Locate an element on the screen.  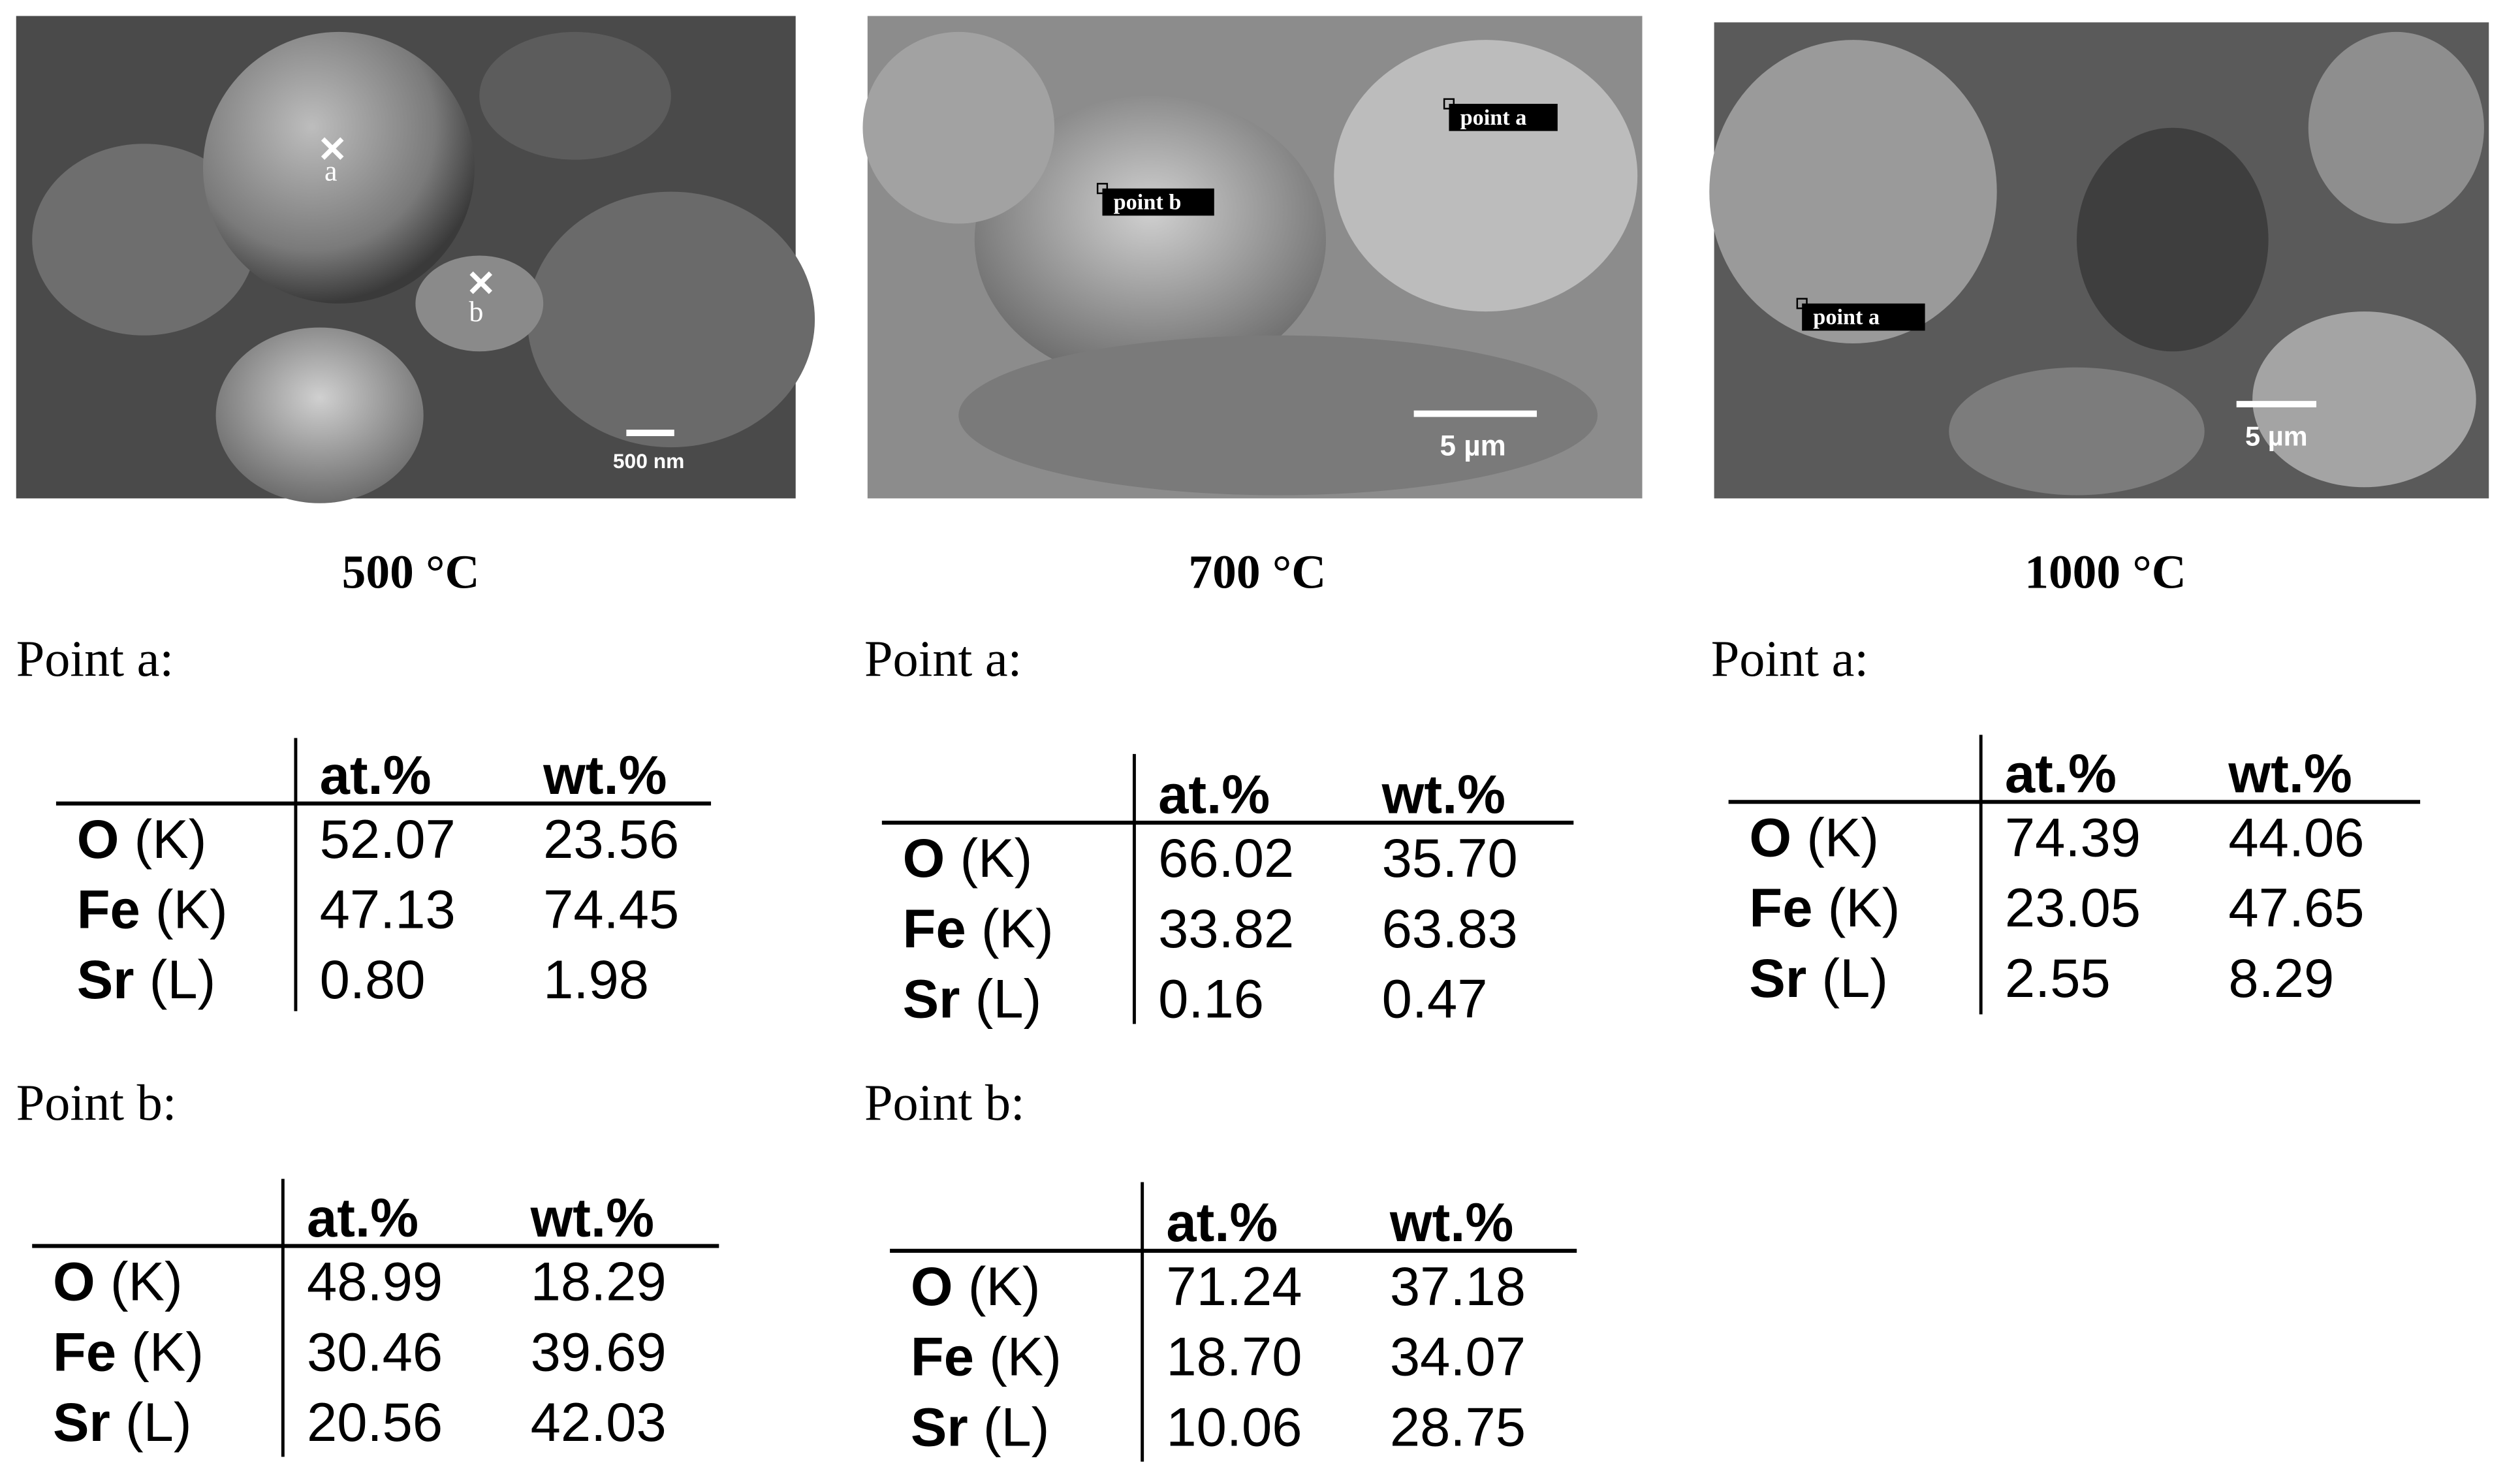
table-value: 8.29 is located at coordinates (2281, 978).